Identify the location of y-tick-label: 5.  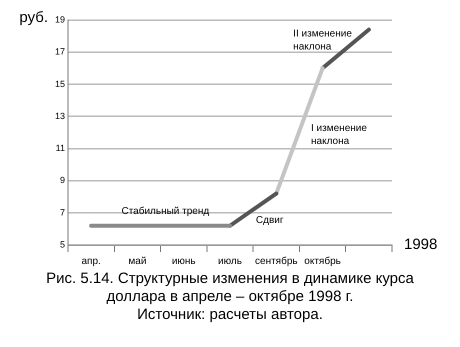
(63, 244).